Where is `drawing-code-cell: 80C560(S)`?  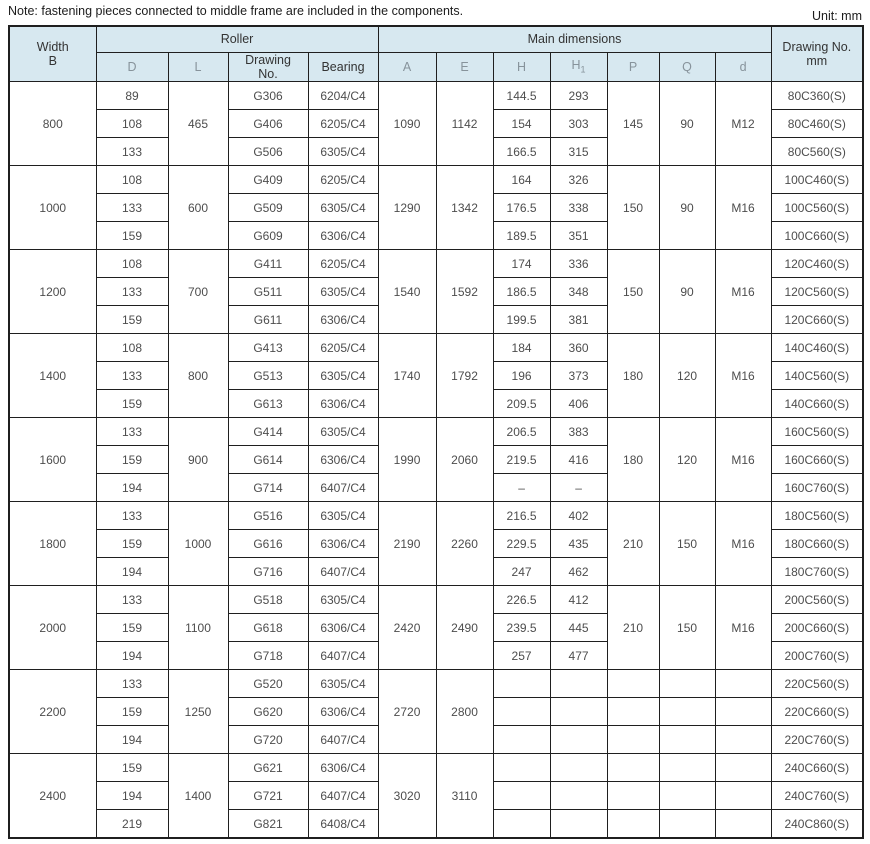 drawing-code-cell: 80C560(S) is located at coordinates (817, 152).